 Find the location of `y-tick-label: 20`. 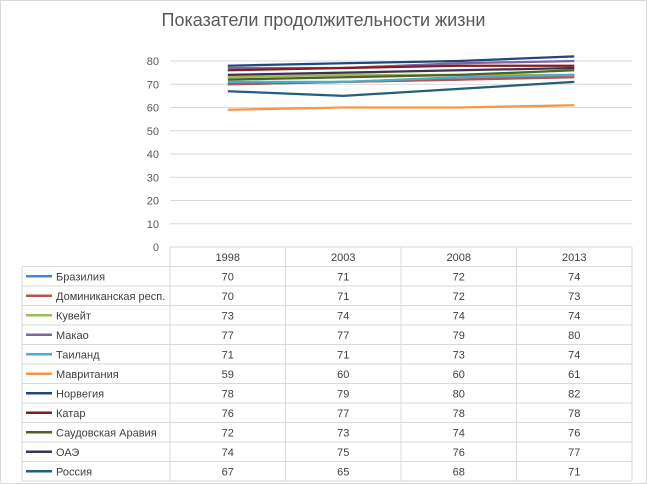

y-tick-label: 20 is located at coordinates (153, 202).